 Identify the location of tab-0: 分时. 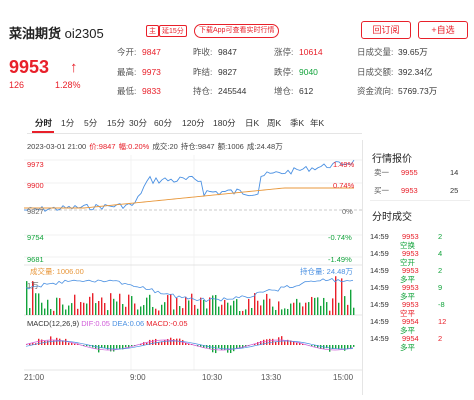
(44, 123).